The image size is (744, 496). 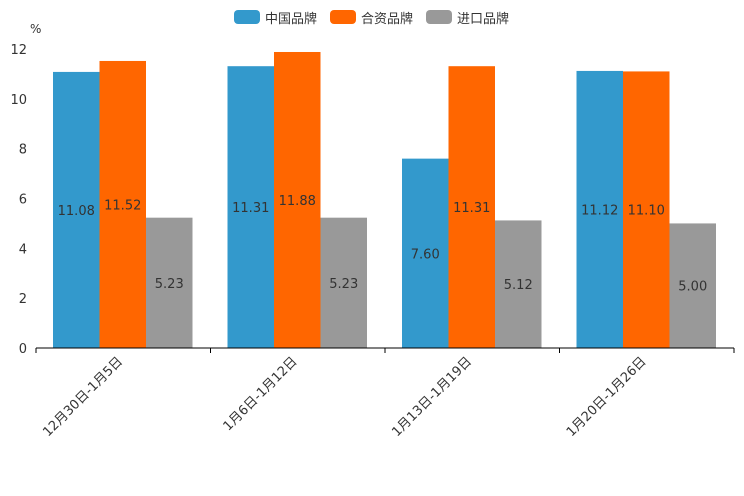 I want to click on y-tick-label: 12, so click(x=18, y=50).